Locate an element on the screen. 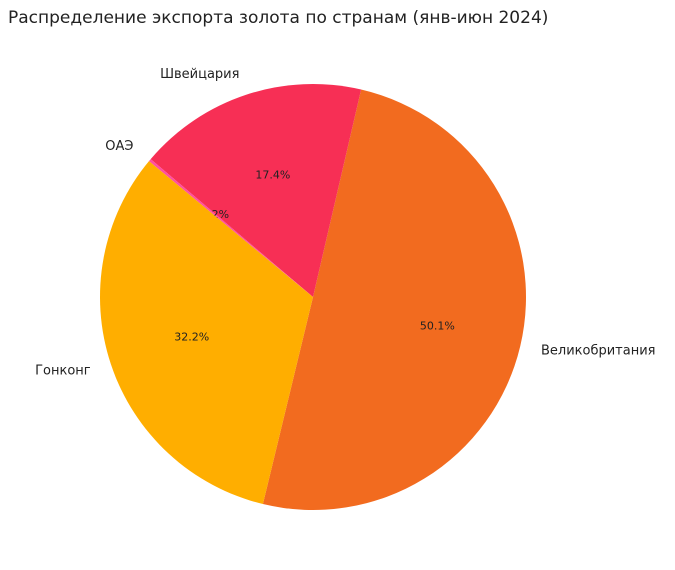  slice-label: Гонконг is located at coordinates (63, 370).